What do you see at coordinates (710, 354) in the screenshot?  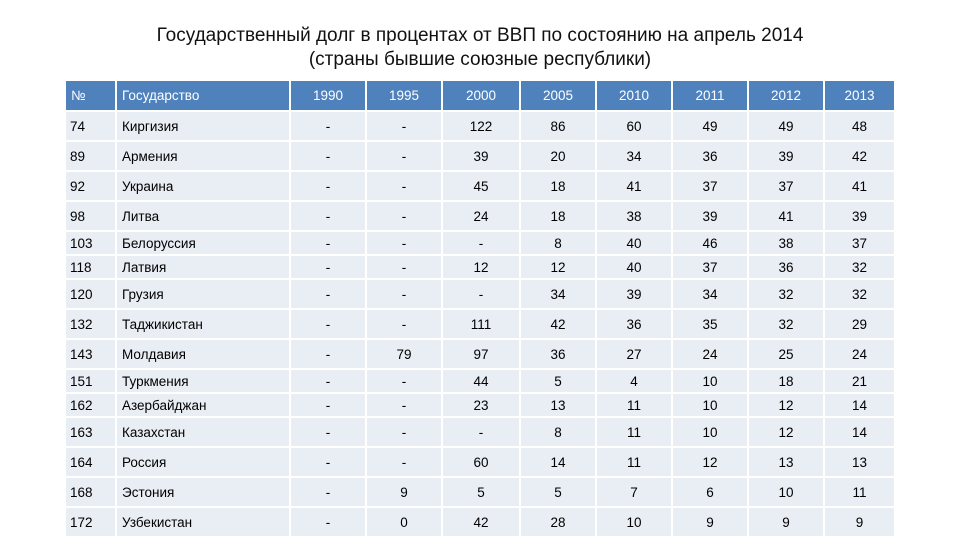 I see `cell-2011: 24` at bounding box center [710, 354].